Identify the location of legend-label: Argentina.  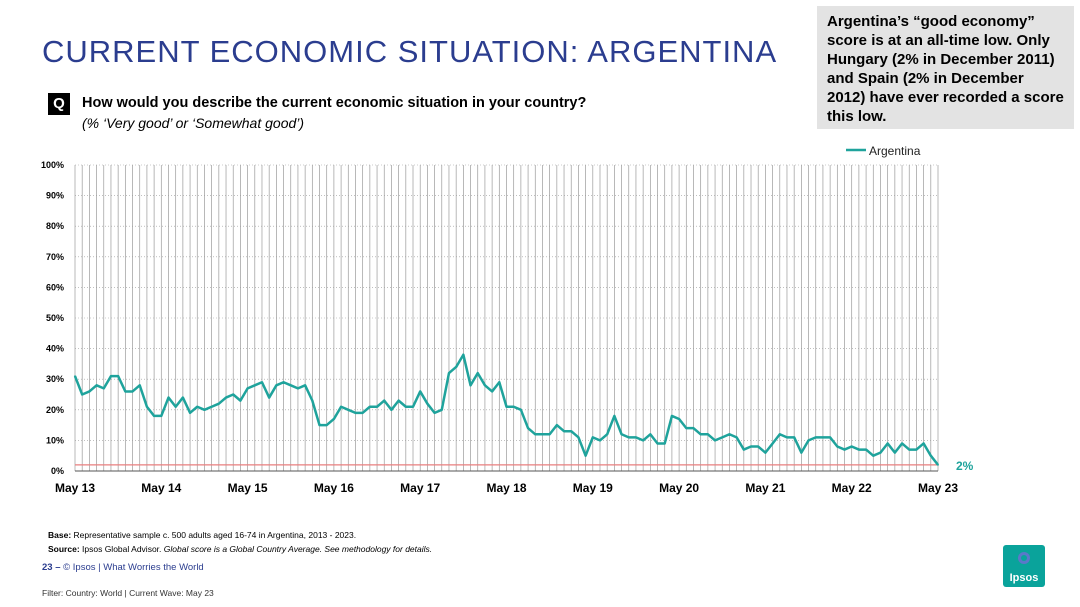
(895, 151).